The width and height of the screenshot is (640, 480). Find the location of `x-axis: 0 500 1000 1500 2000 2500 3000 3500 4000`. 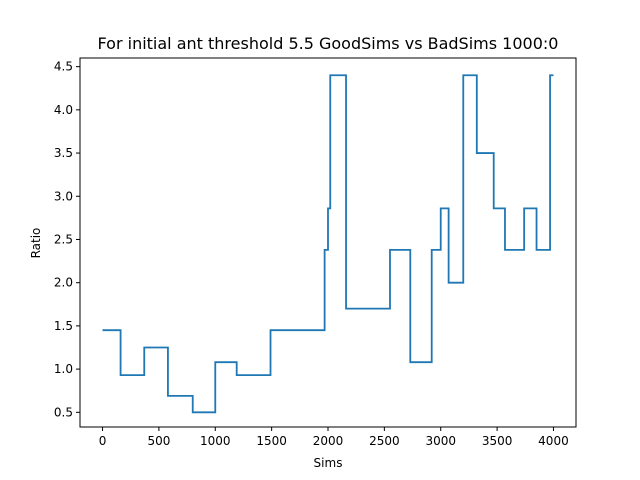

x-axis: 0 500 1000 1500 2000 2500 3000 3500 4000 is located at coordinates (334, 437).